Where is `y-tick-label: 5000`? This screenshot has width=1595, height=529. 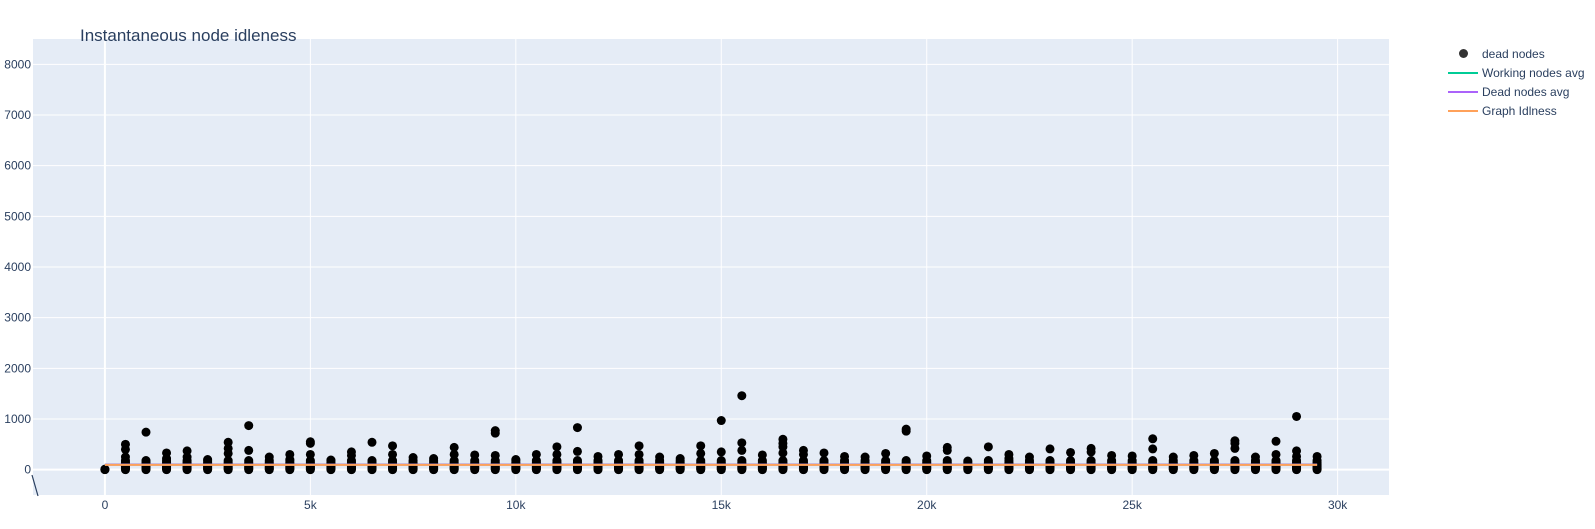 y-tick-label: 5000 is located at coordinates (17, 216).